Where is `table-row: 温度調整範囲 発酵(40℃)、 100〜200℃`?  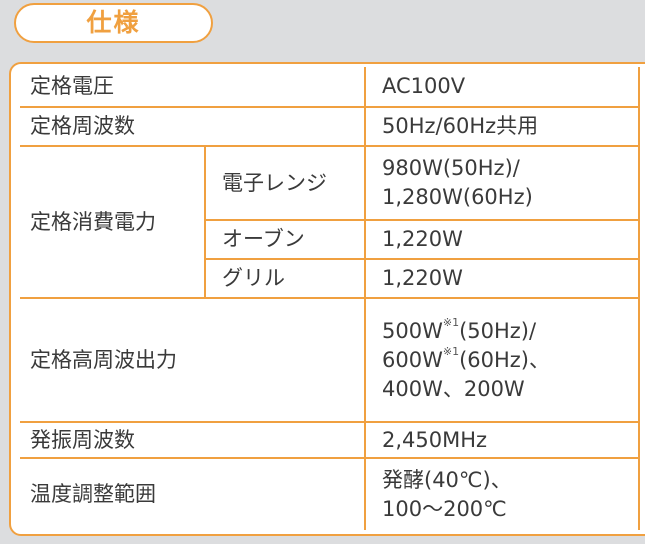 table-row: 温度調整範囲 発酵(40℃)、 100〜200℃ is located at coordinates (330, 493).